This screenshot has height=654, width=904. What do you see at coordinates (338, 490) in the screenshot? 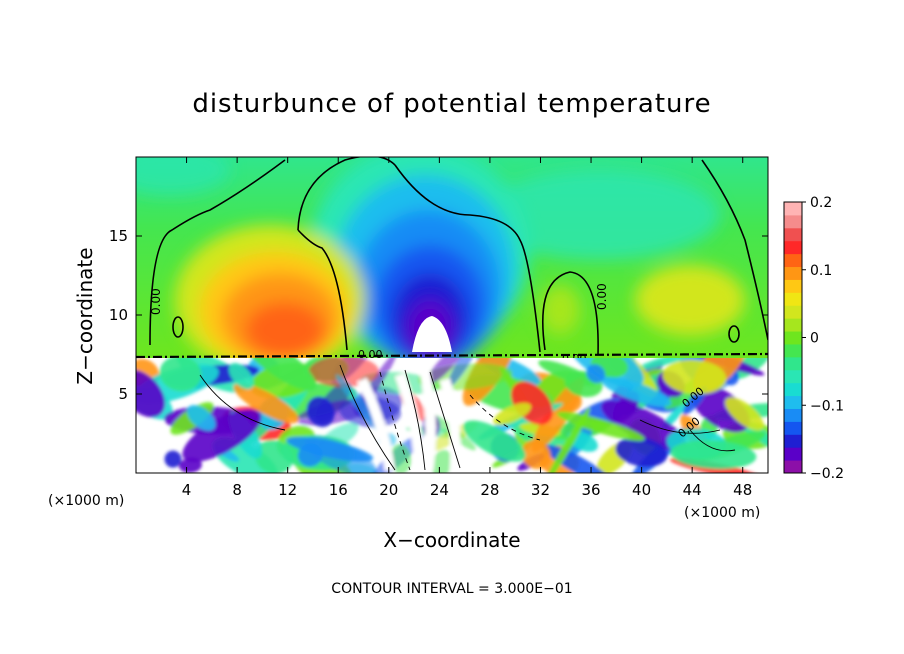
I see `x-tick-label: 16` at bounding box center [338, 490].